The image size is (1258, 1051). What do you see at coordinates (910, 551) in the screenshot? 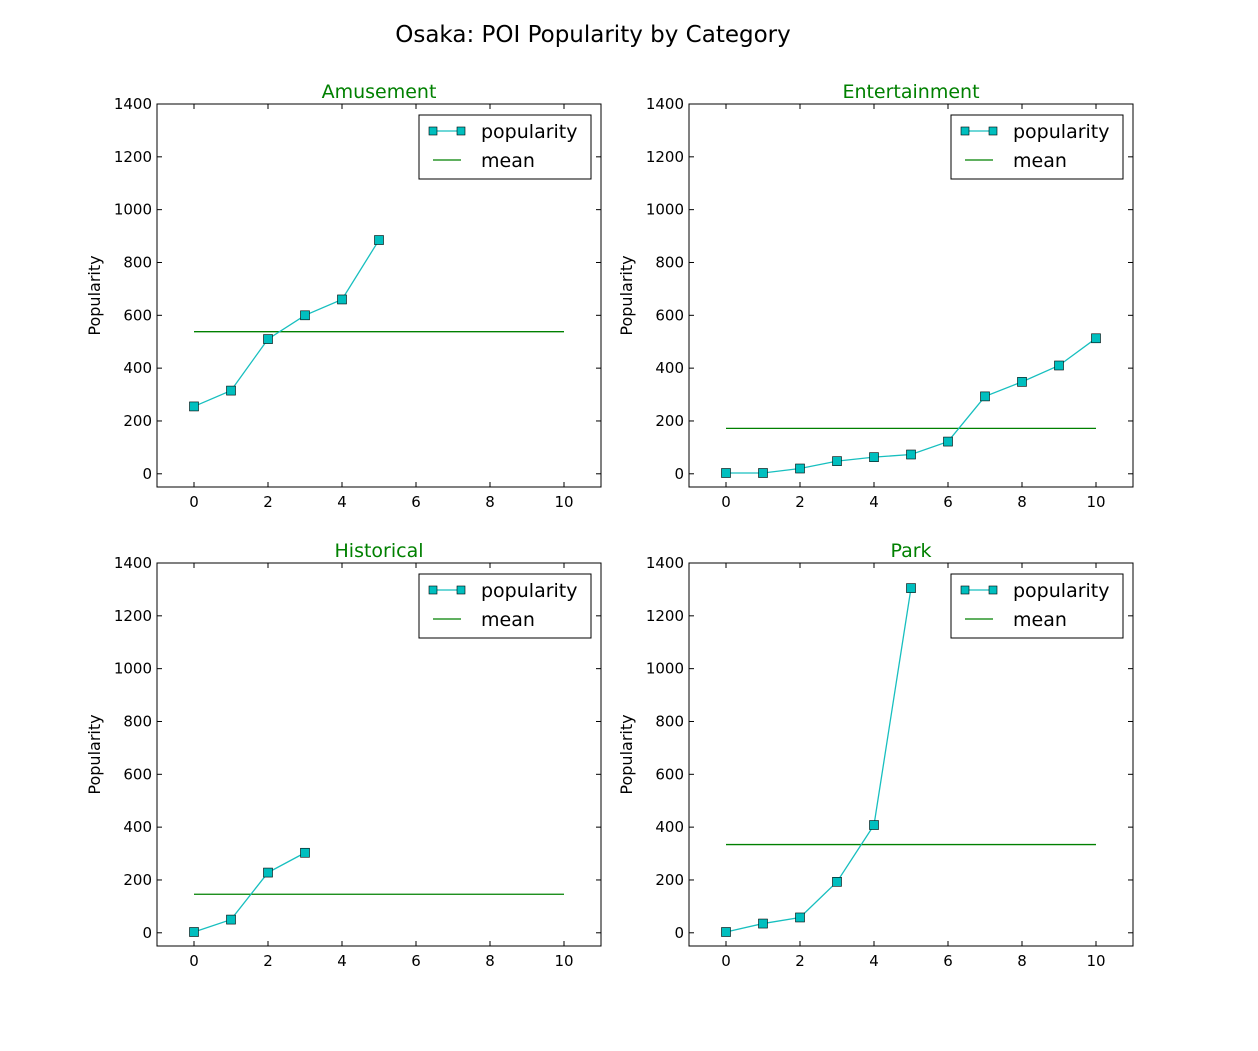
I see `subplot-title: Park` at bounding box center [910, 551].